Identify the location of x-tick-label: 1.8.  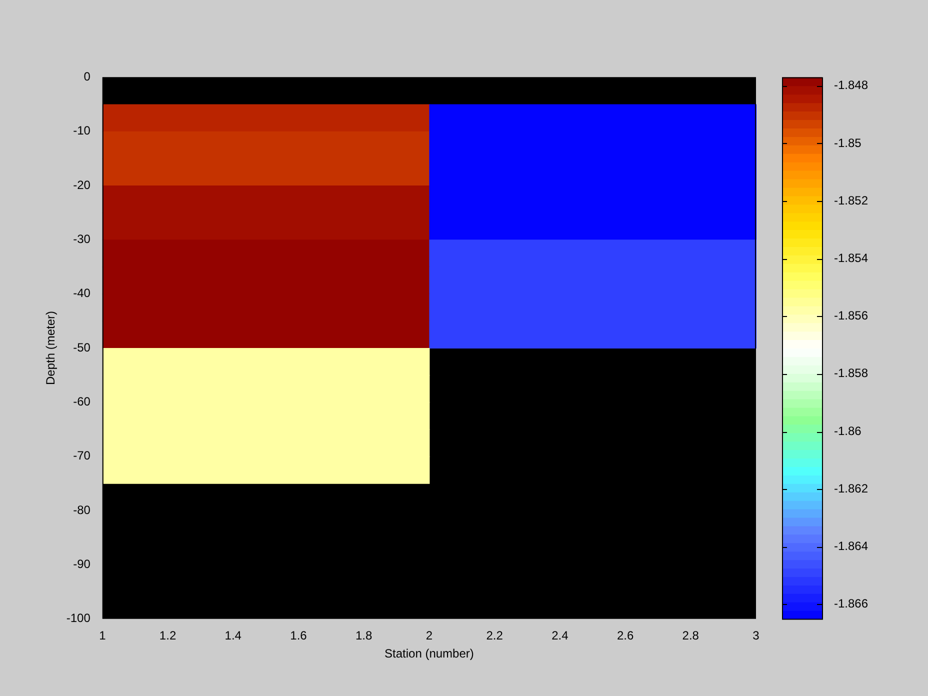
(364, 635).